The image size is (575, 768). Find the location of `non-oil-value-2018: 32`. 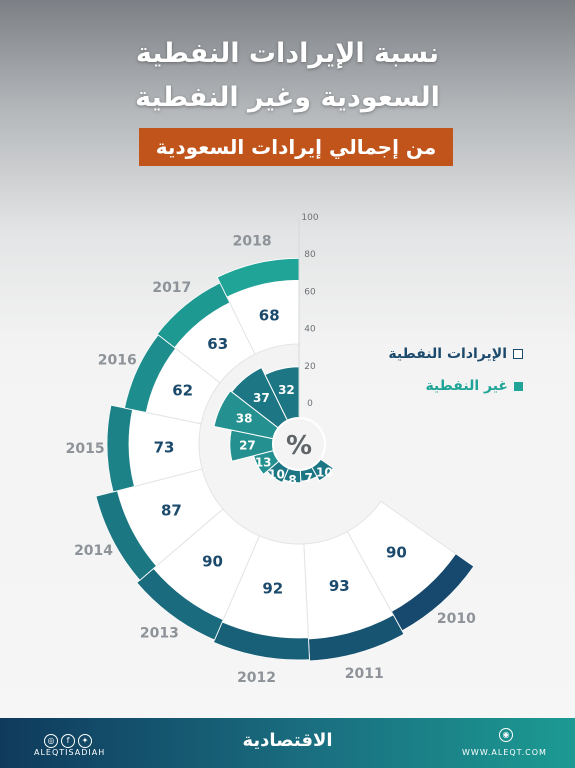

non-oil-value-2018: 32 is located at coordinates (286, 390).